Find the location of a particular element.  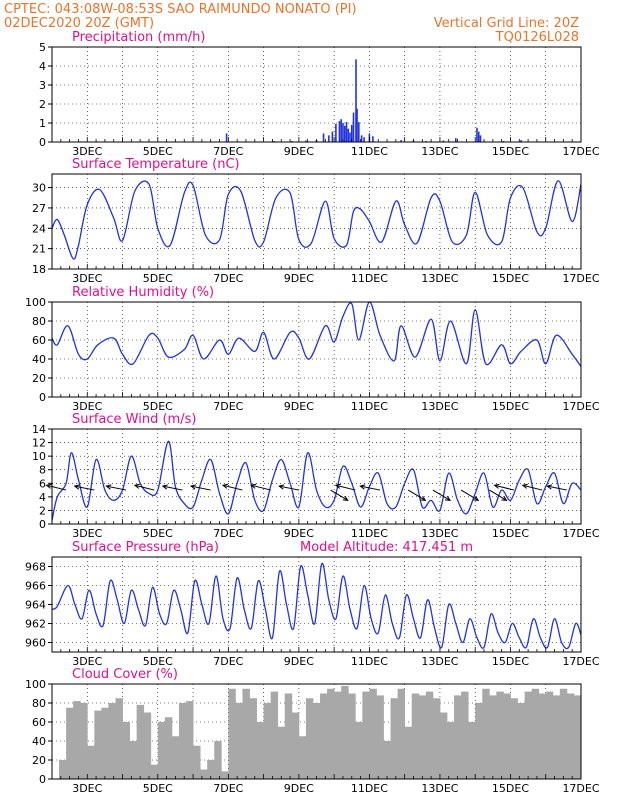

cloud-cover-title: Cloud Cover (%) is located at coordinates (125, 674).